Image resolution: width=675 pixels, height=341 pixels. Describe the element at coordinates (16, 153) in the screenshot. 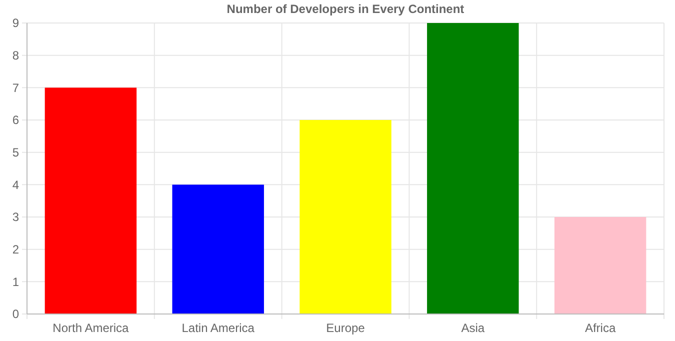

I see `y-tick-label: 5` at that location.